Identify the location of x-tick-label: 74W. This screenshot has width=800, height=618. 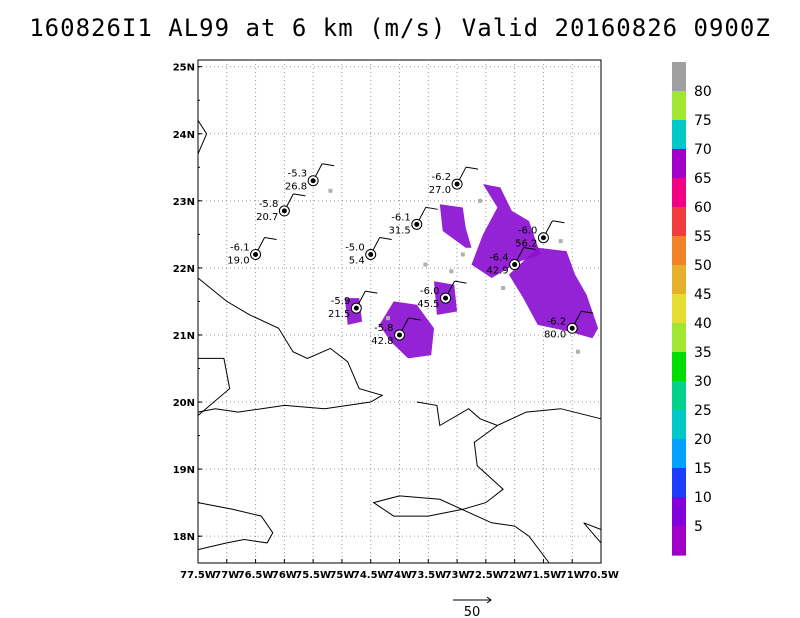
(399, 575).